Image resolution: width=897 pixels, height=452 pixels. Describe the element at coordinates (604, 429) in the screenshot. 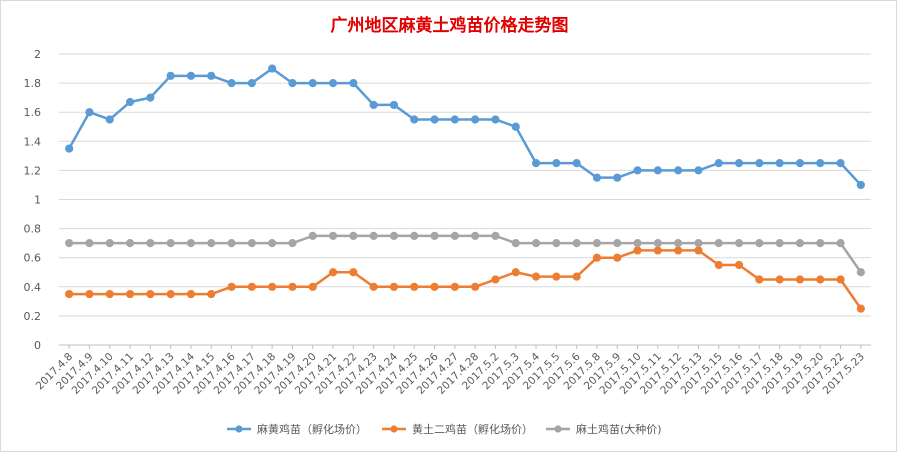

I see `legend-item: 麻土鸡苗(大种价)` at that location.